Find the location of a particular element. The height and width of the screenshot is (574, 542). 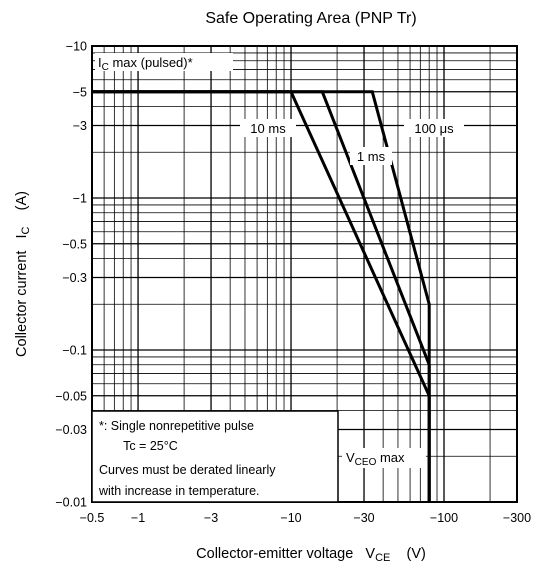

x-tick-label: −300 is located at coordinates (517, 518).